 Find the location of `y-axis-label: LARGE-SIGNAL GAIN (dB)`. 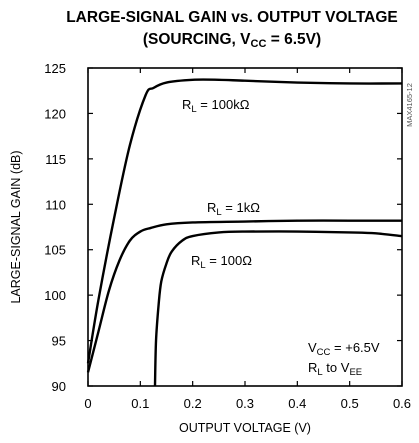

y-axis-label: LARGE-SIGNAL GAIN (dB) is located at coordinates (16, 226).